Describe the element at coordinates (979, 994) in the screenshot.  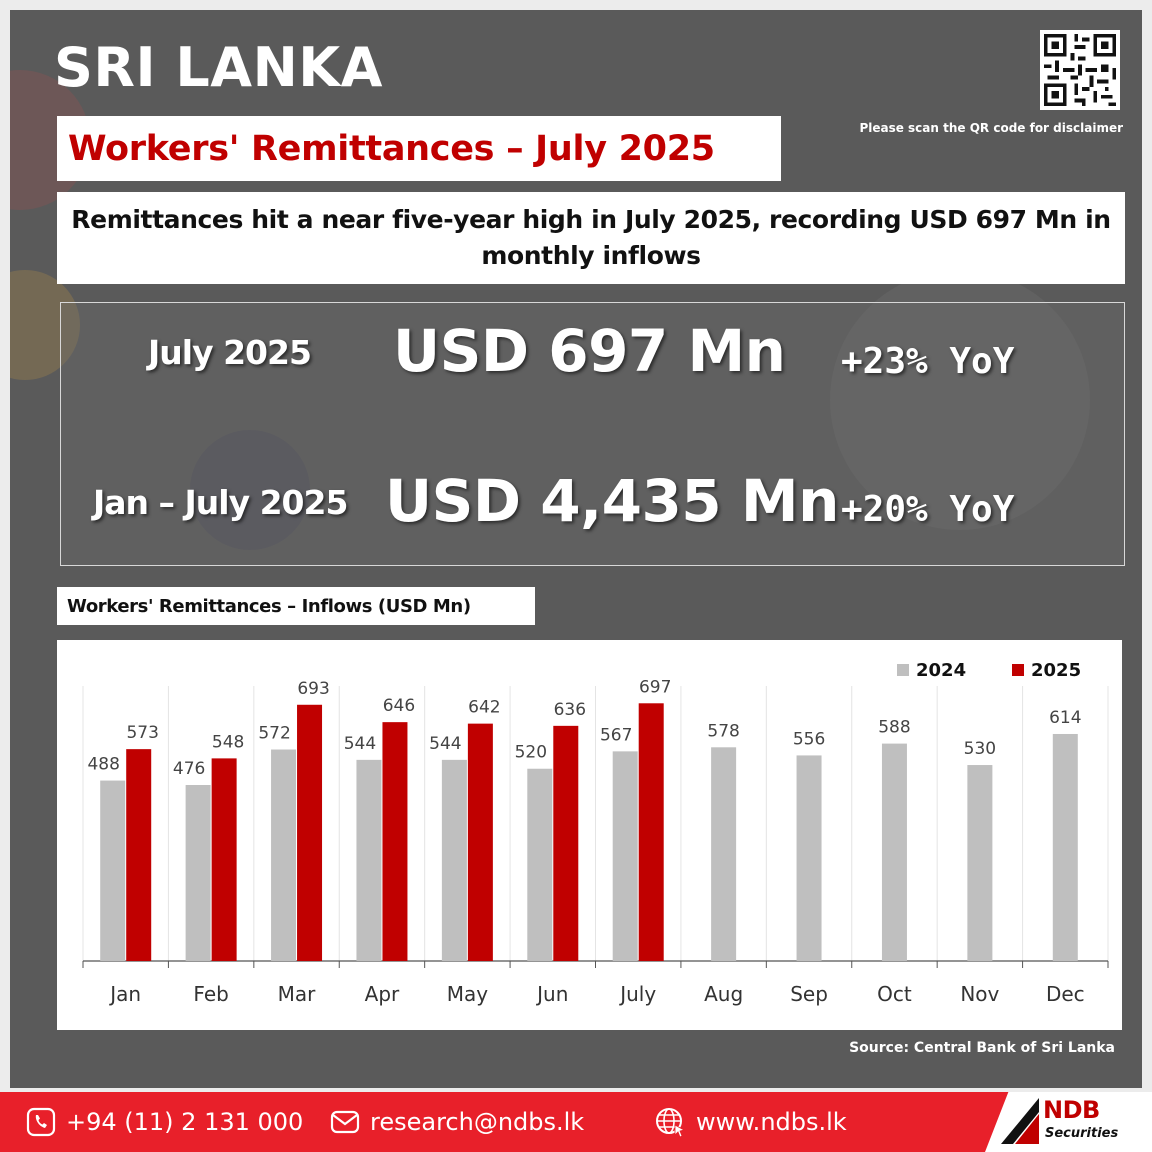
I see `x-tick-label: Nov` at that location.